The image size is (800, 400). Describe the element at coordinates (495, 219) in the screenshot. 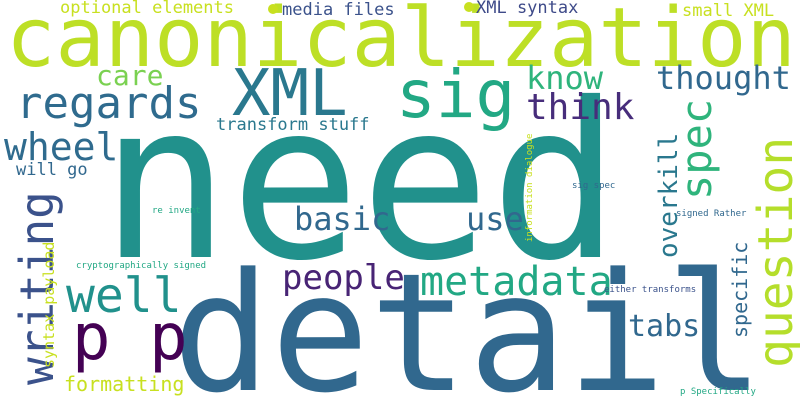

I see `word-use: use` at that location.